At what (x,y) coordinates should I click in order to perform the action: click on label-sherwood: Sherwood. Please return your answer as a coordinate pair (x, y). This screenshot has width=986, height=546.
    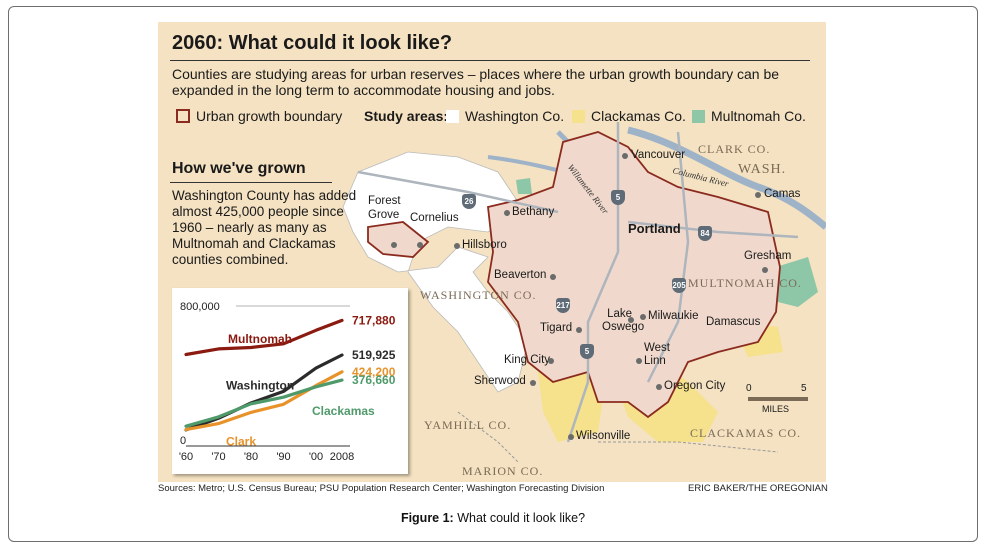
    Looking at the image, I should click on (500, 381).